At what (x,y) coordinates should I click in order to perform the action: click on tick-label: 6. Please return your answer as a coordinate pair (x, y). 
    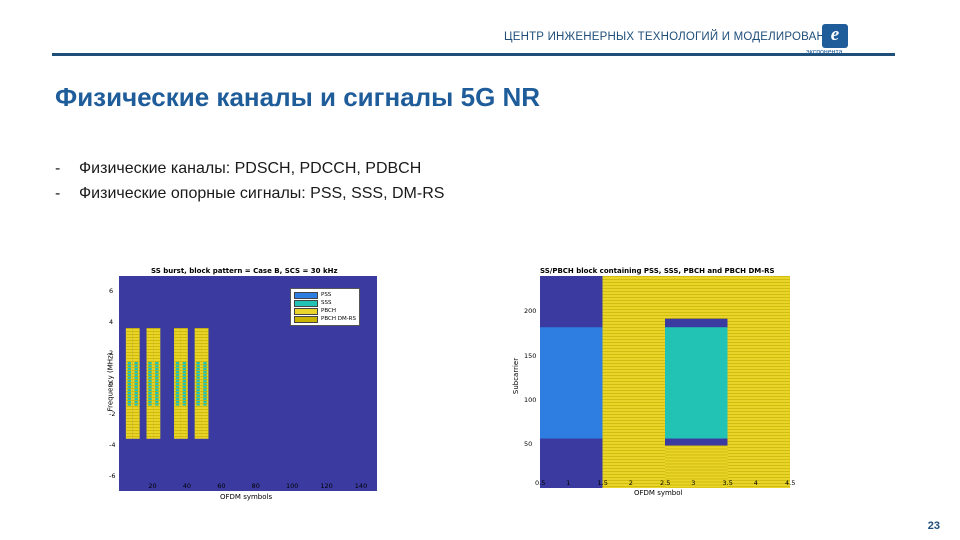
    Looking at the image, I should click on (111, 291).